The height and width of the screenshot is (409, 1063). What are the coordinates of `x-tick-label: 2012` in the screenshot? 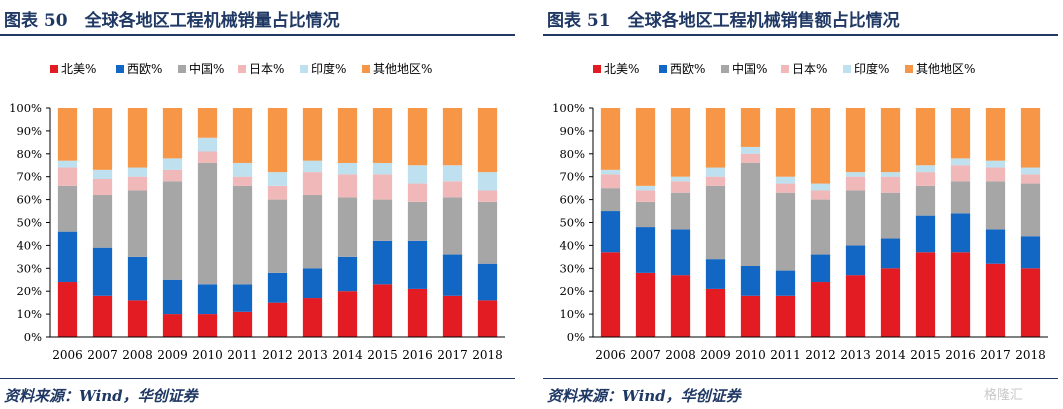 It's located at (820, 355).